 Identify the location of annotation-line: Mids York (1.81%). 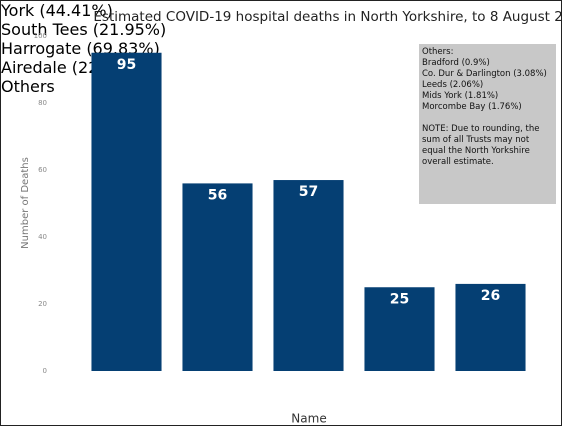
(460, 96).